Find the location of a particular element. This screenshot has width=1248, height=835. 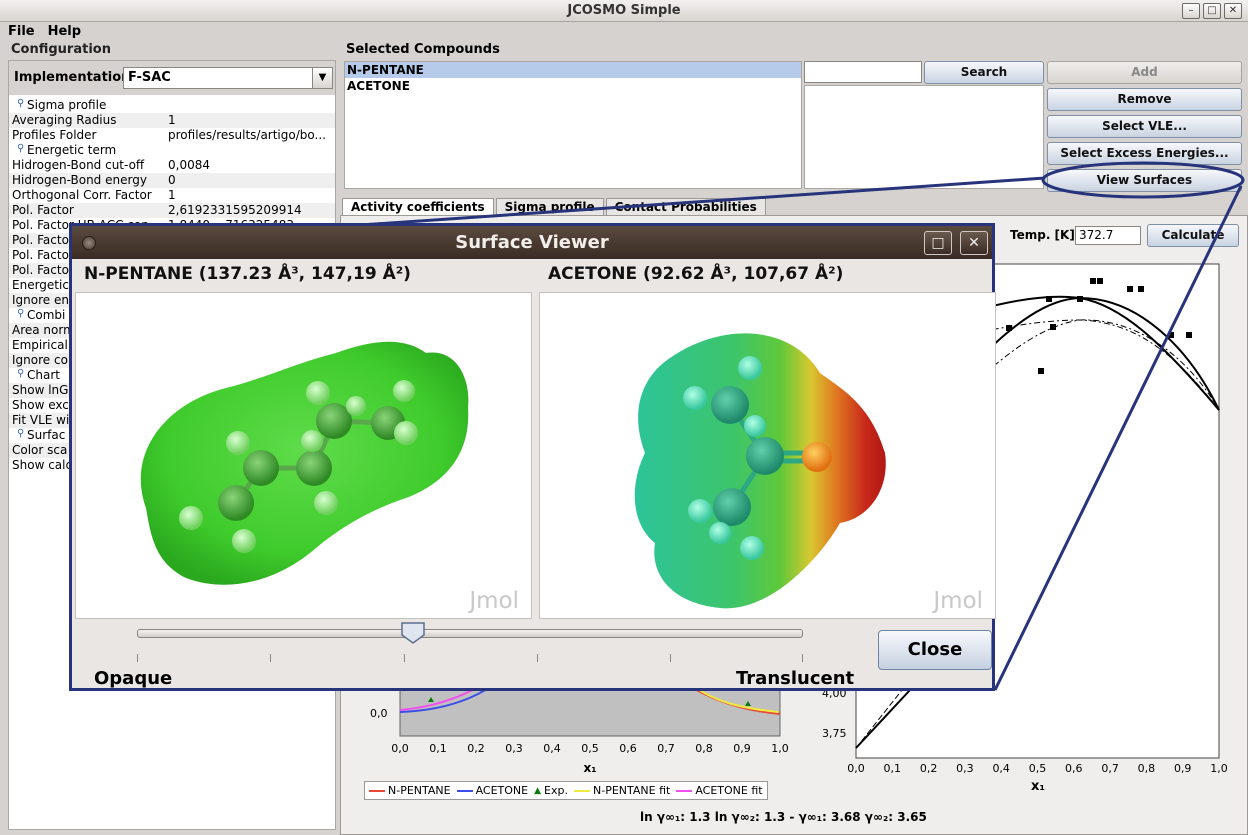

property-row: Pol. Facto is located at coordinates (172, 255).